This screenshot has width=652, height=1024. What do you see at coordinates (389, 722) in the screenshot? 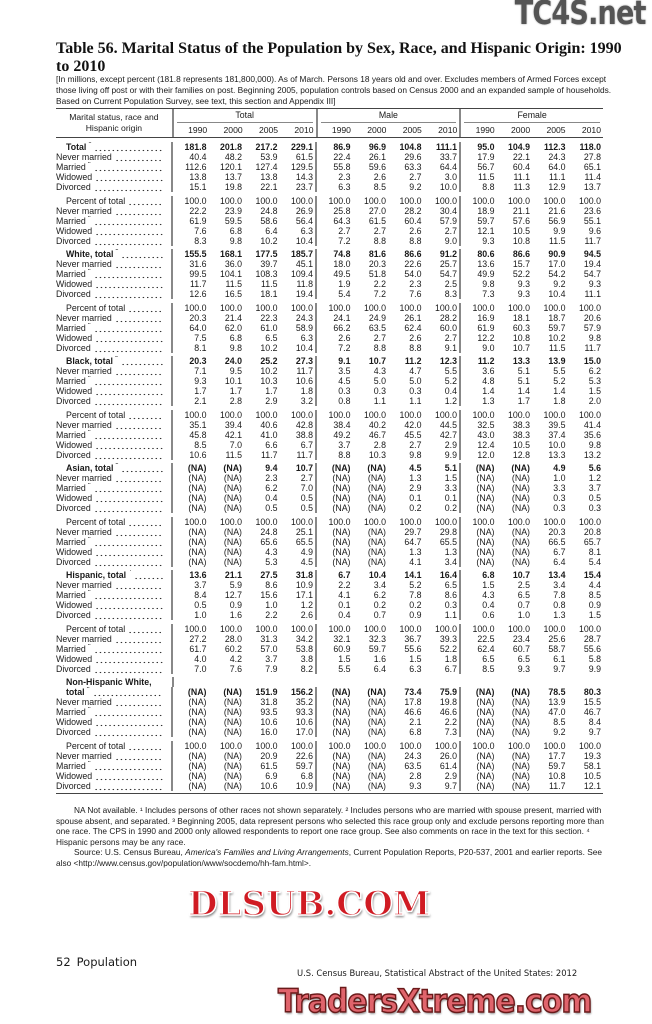
I see `value-group-male: (NA) (NA) 2.1 2.2` at bounding box center [389, 722].